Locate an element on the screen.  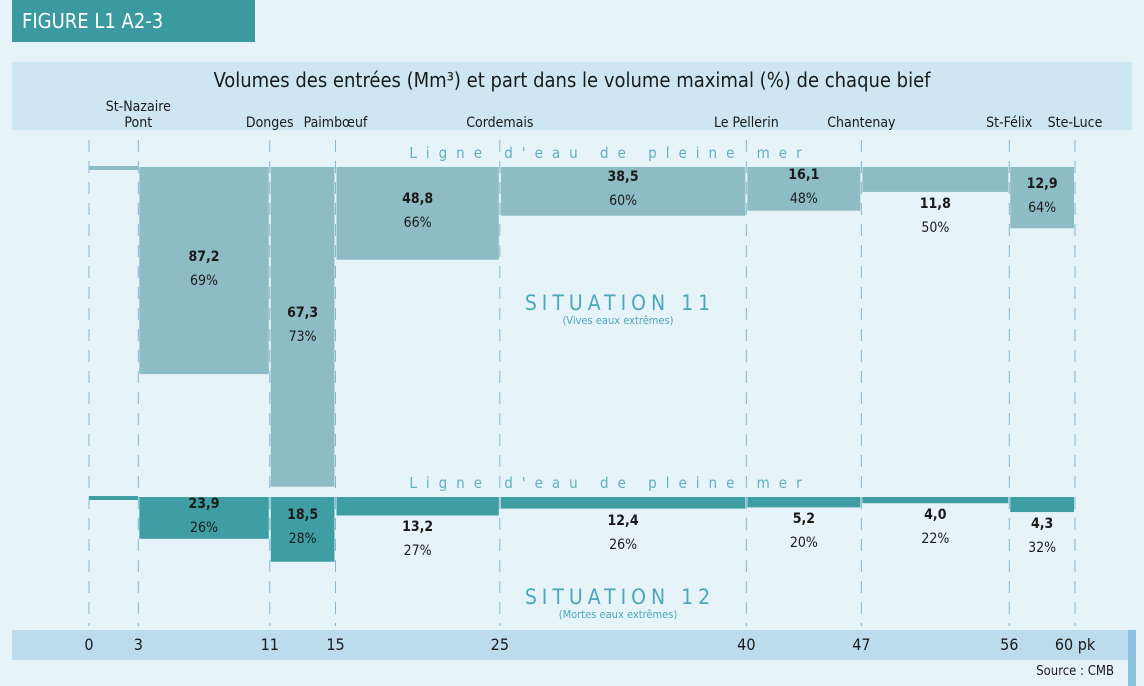
share-label: 22% is located at coordinates (935, 539).